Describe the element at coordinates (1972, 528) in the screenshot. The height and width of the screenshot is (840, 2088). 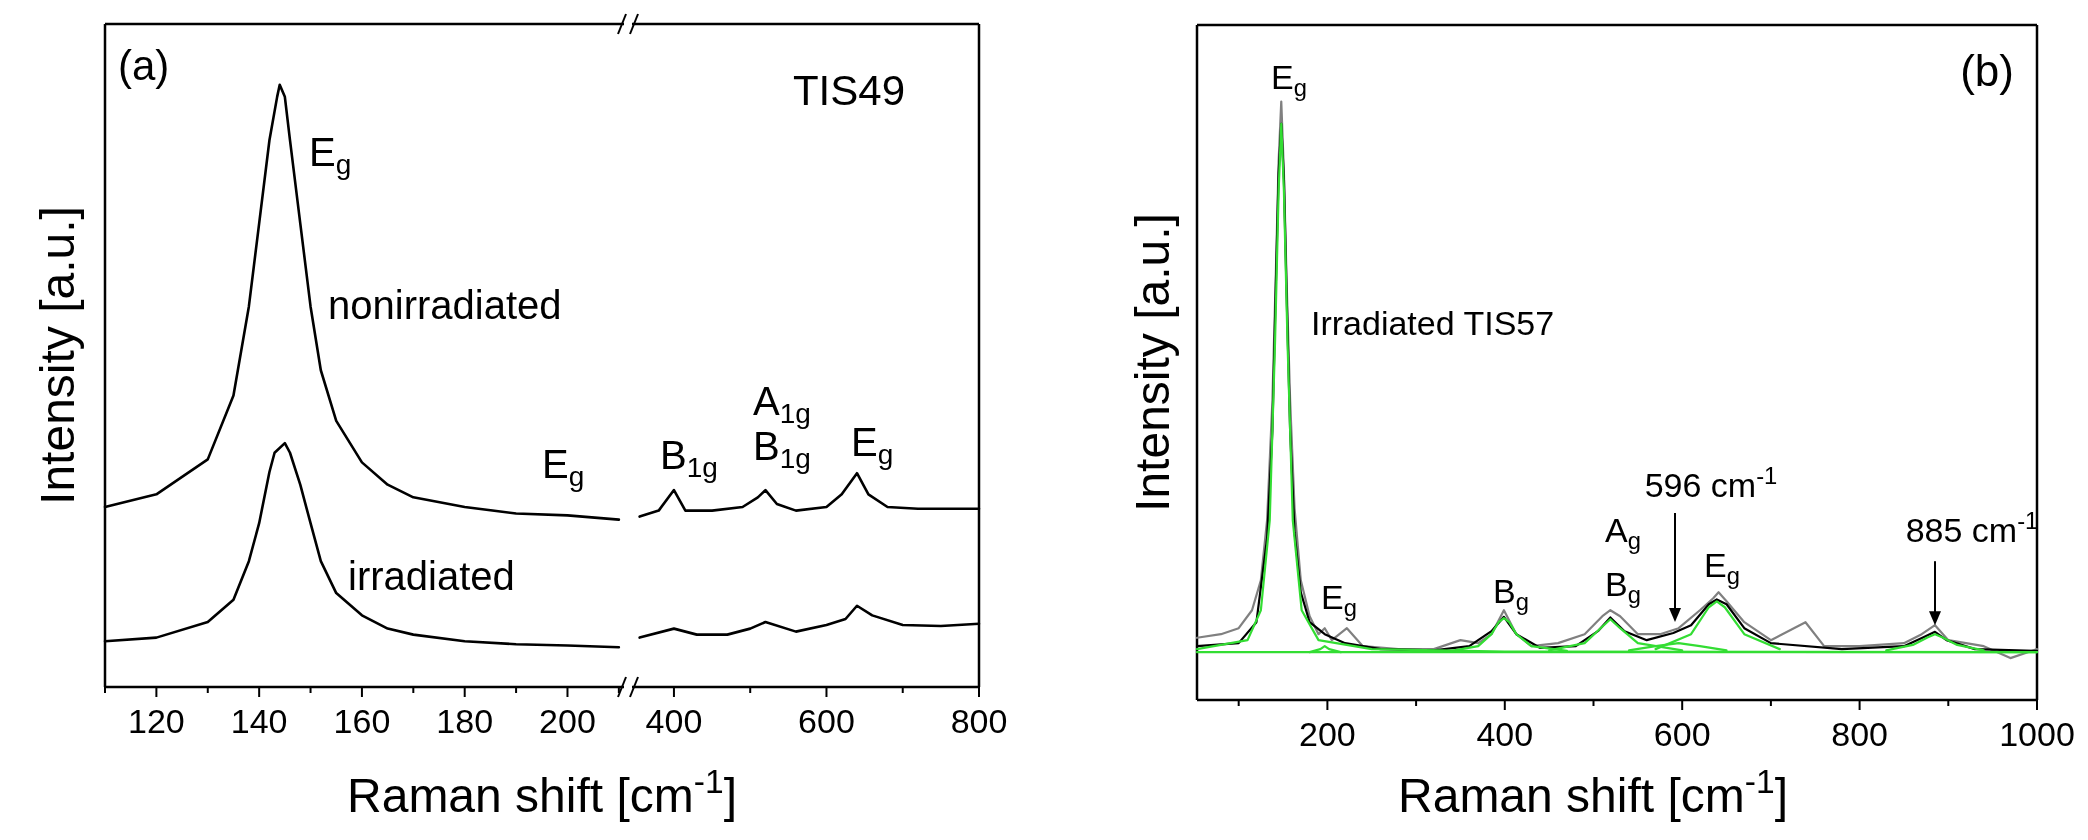
I see `annotation: 885 cm$^{-1}$` at that location.